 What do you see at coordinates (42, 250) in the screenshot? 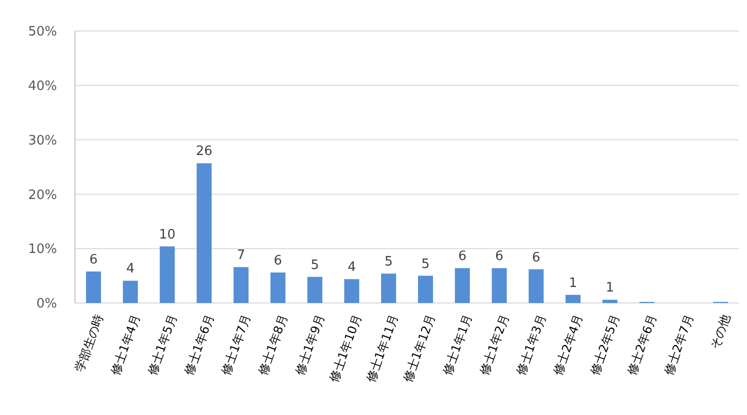
I see `y-tick-label: 10%` at bounding box center [42, 250].